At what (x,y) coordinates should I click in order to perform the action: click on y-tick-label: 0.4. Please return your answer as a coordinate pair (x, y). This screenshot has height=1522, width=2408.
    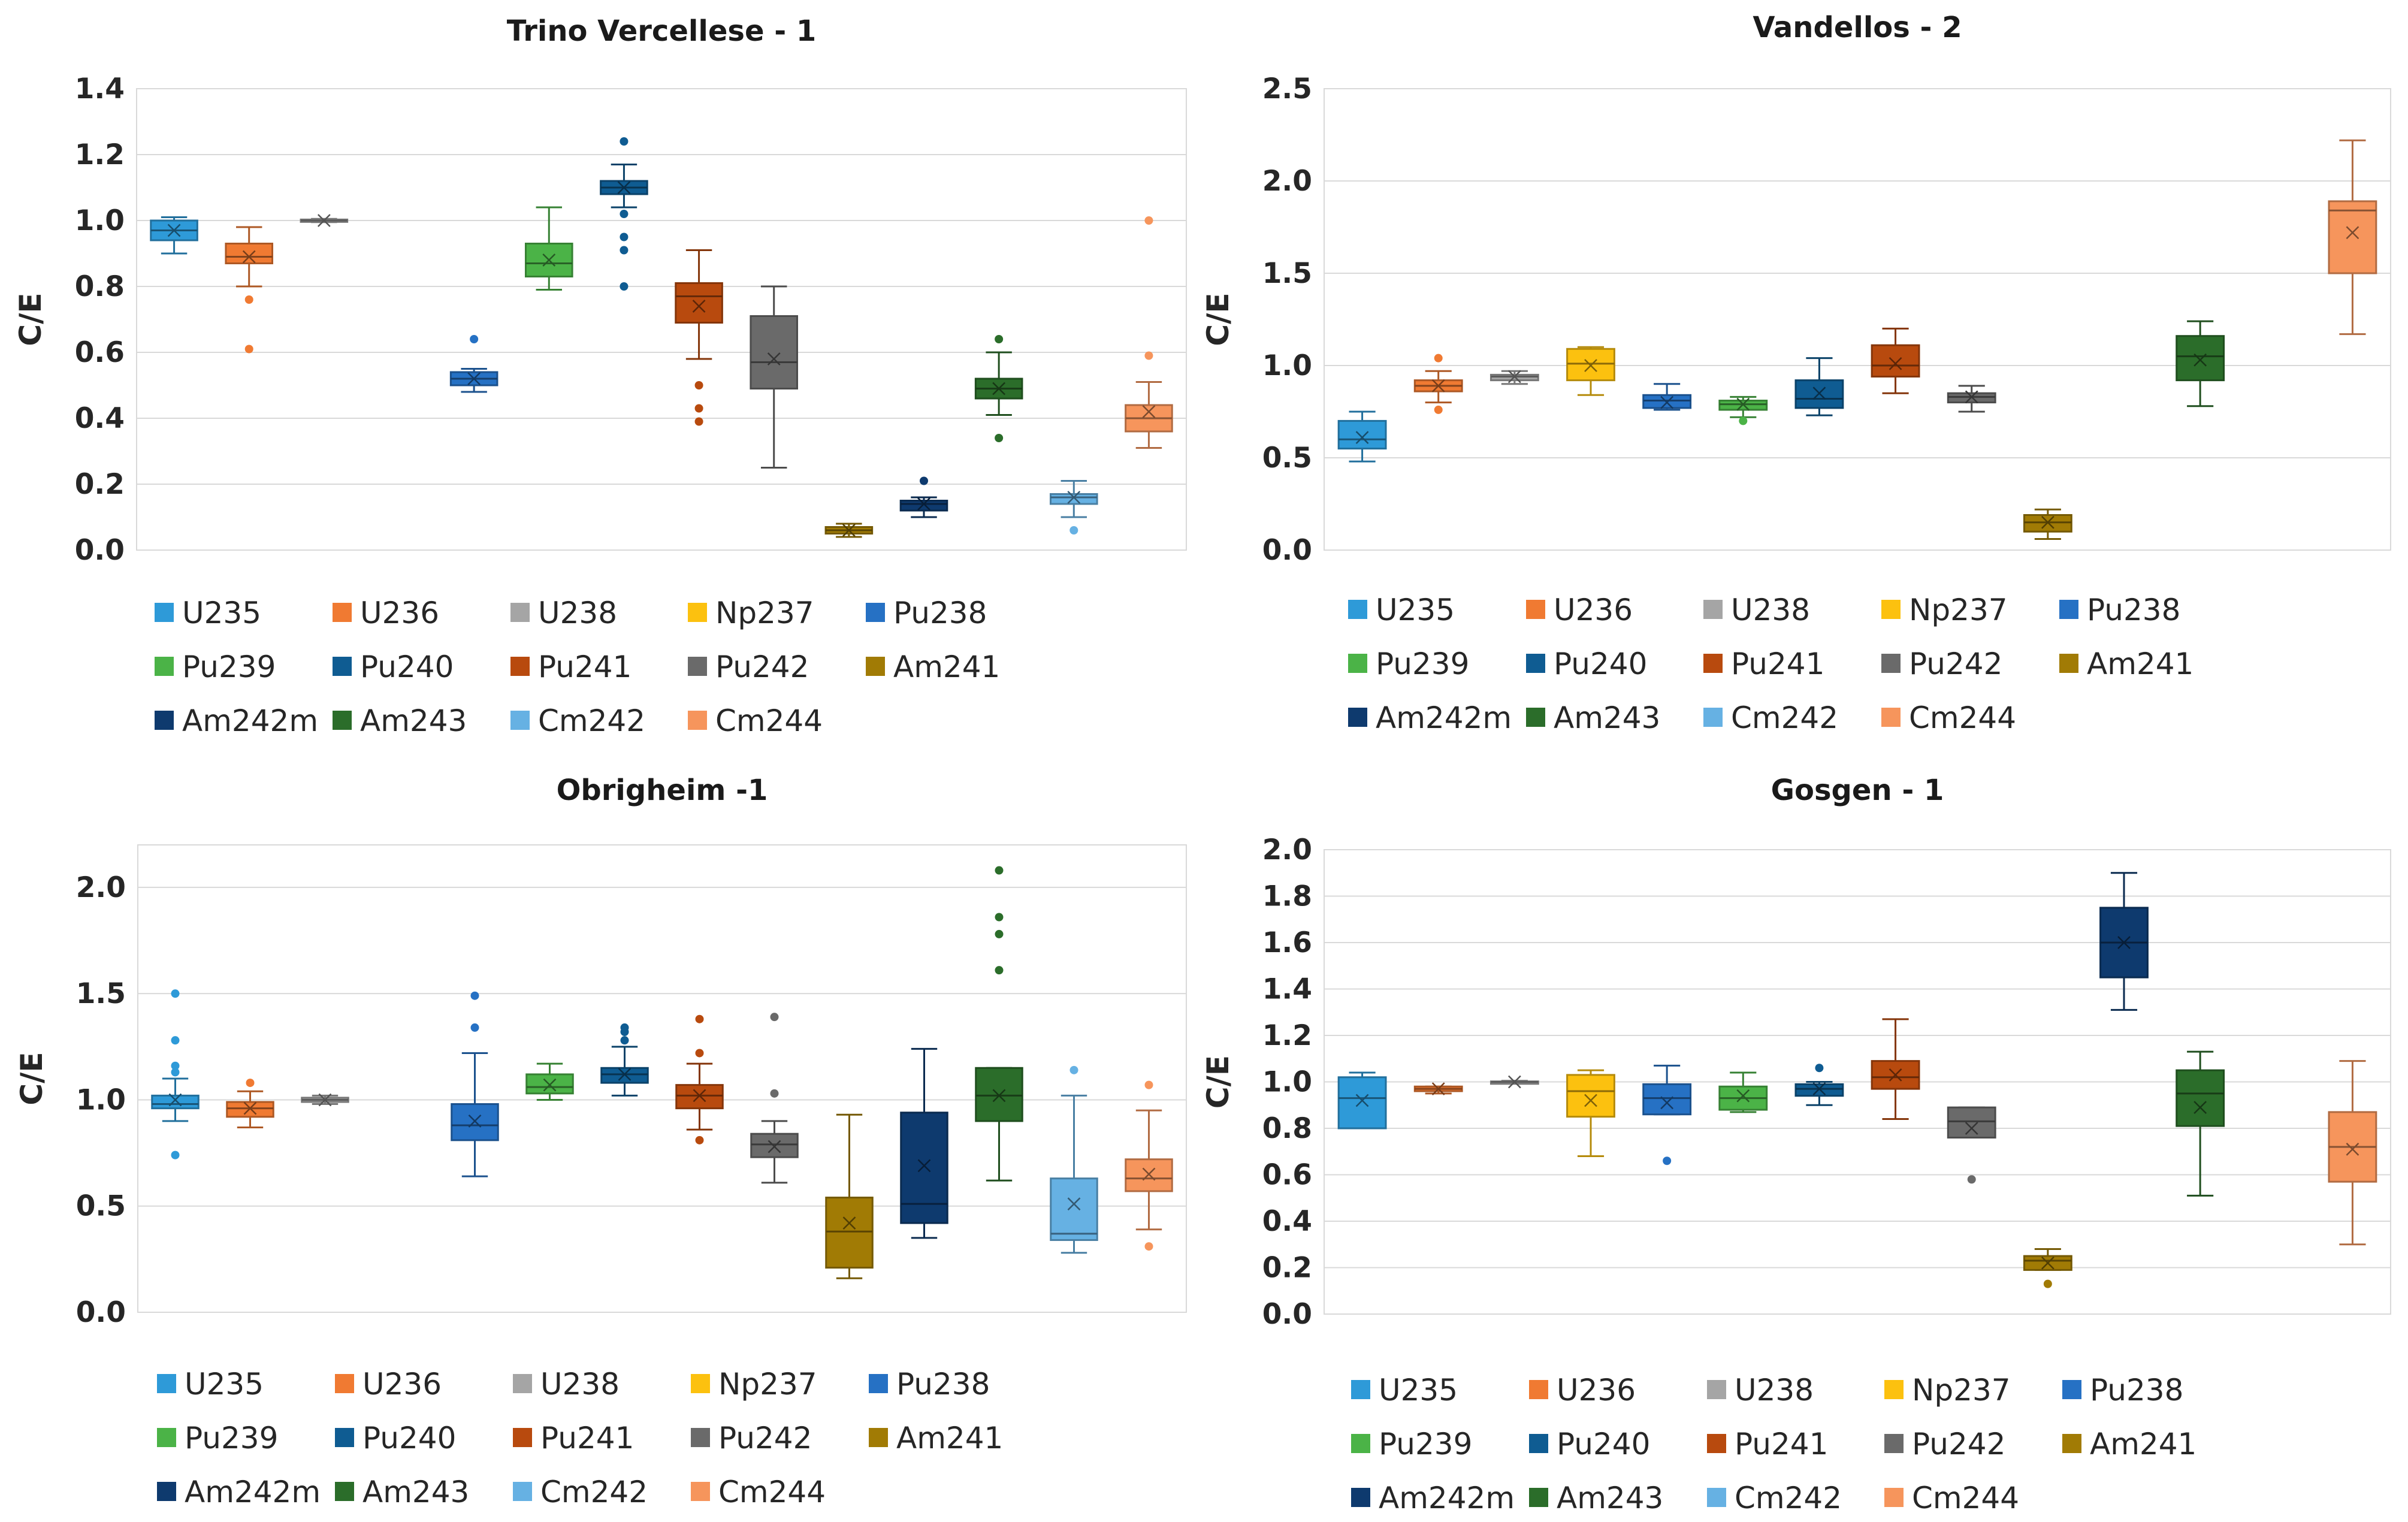
    Looking at the image, I should click on (100, 418).